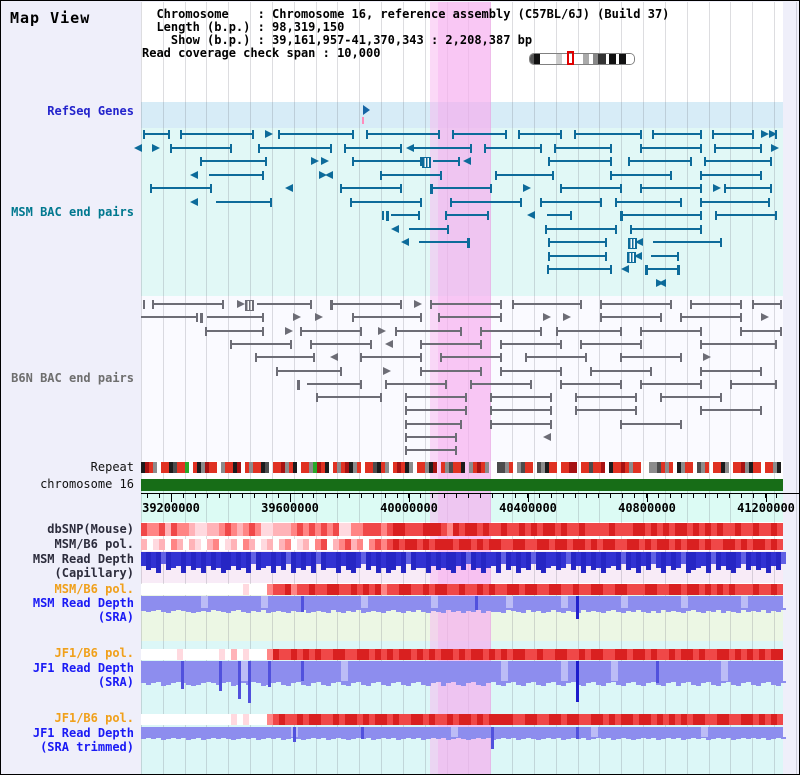  Describe the element at coordinates (366, 110) in the screenshot. I see `refseq-gene-marker` at that location.